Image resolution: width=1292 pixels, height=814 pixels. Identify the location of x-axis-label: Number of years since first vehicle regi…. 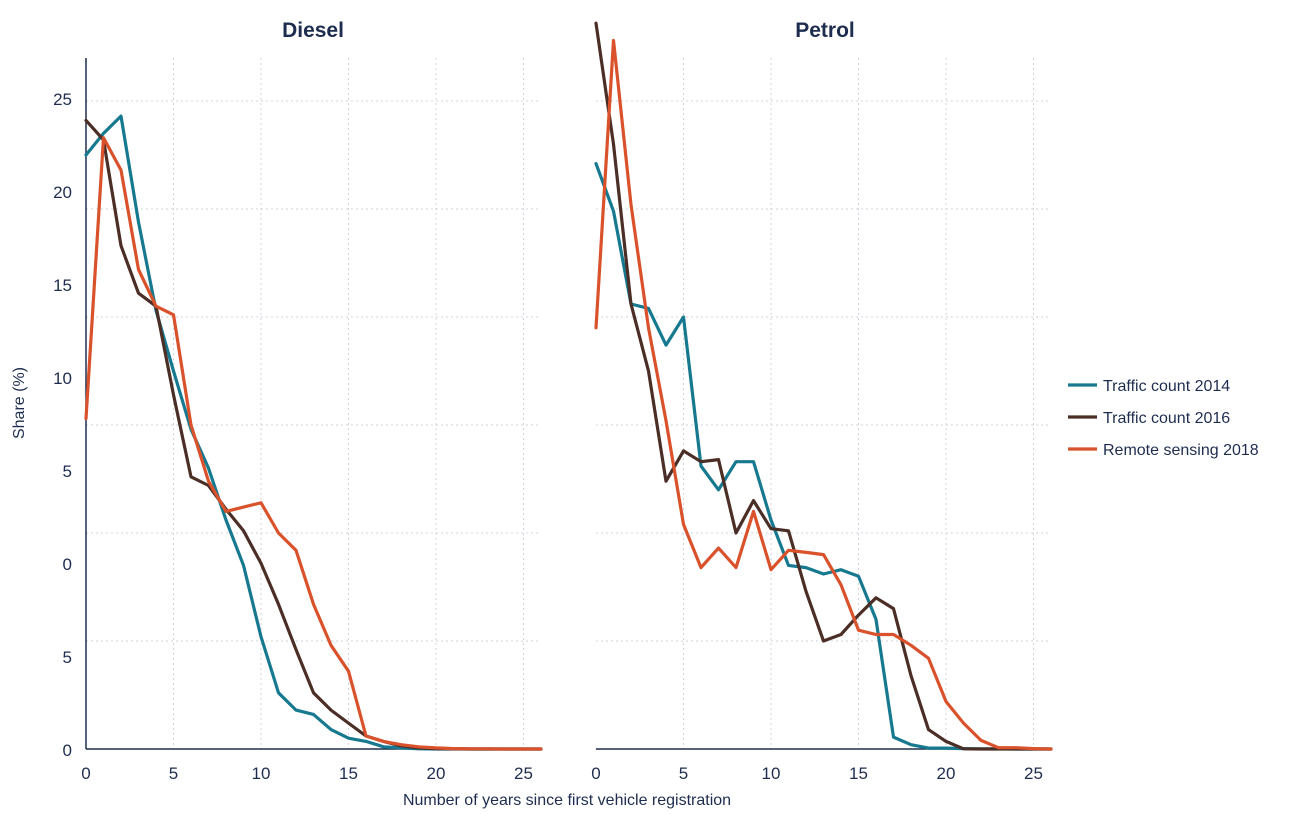
(567, 800).